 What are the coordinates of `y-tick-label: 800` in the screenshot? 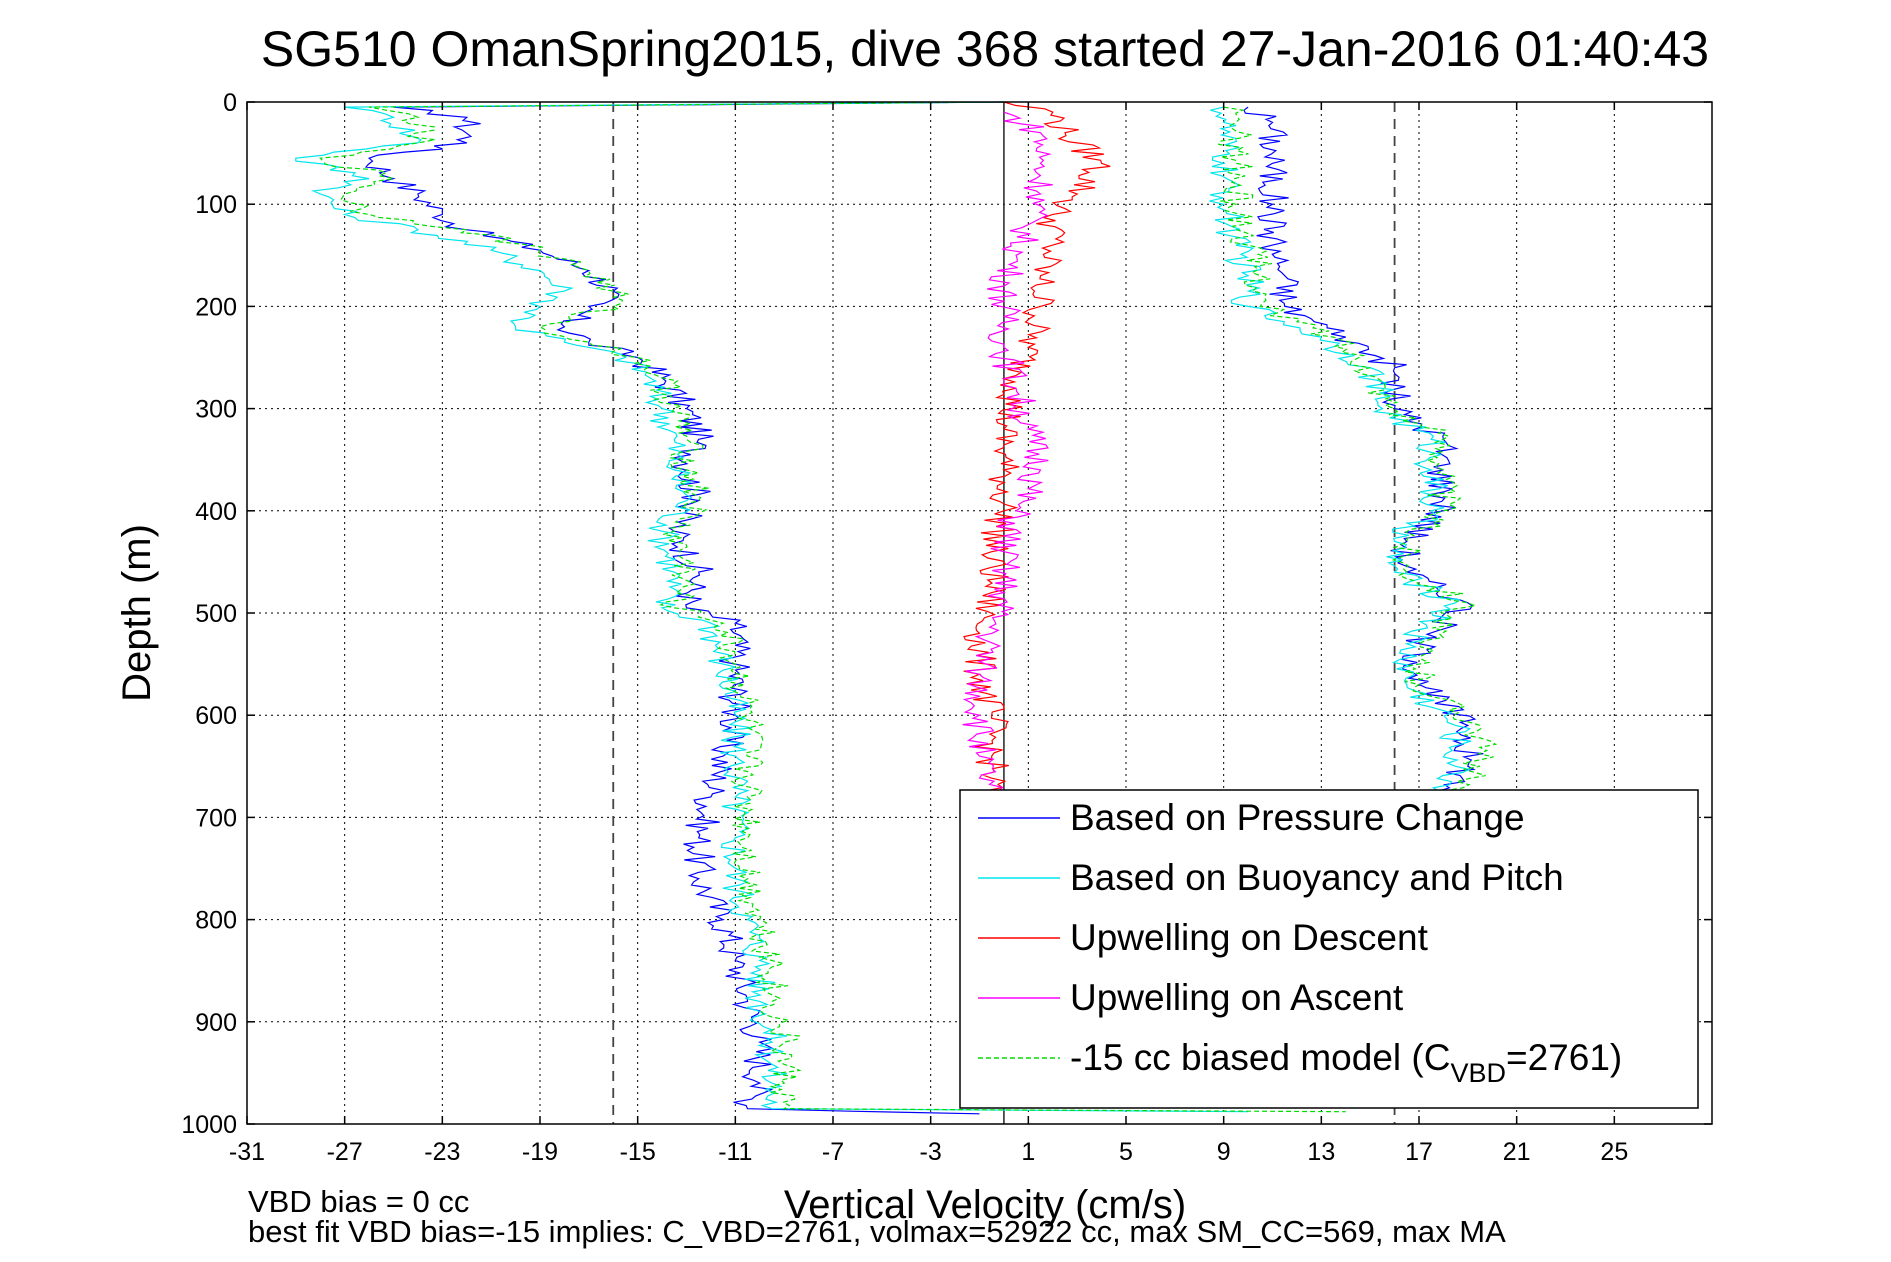 It's located at (216, 921).